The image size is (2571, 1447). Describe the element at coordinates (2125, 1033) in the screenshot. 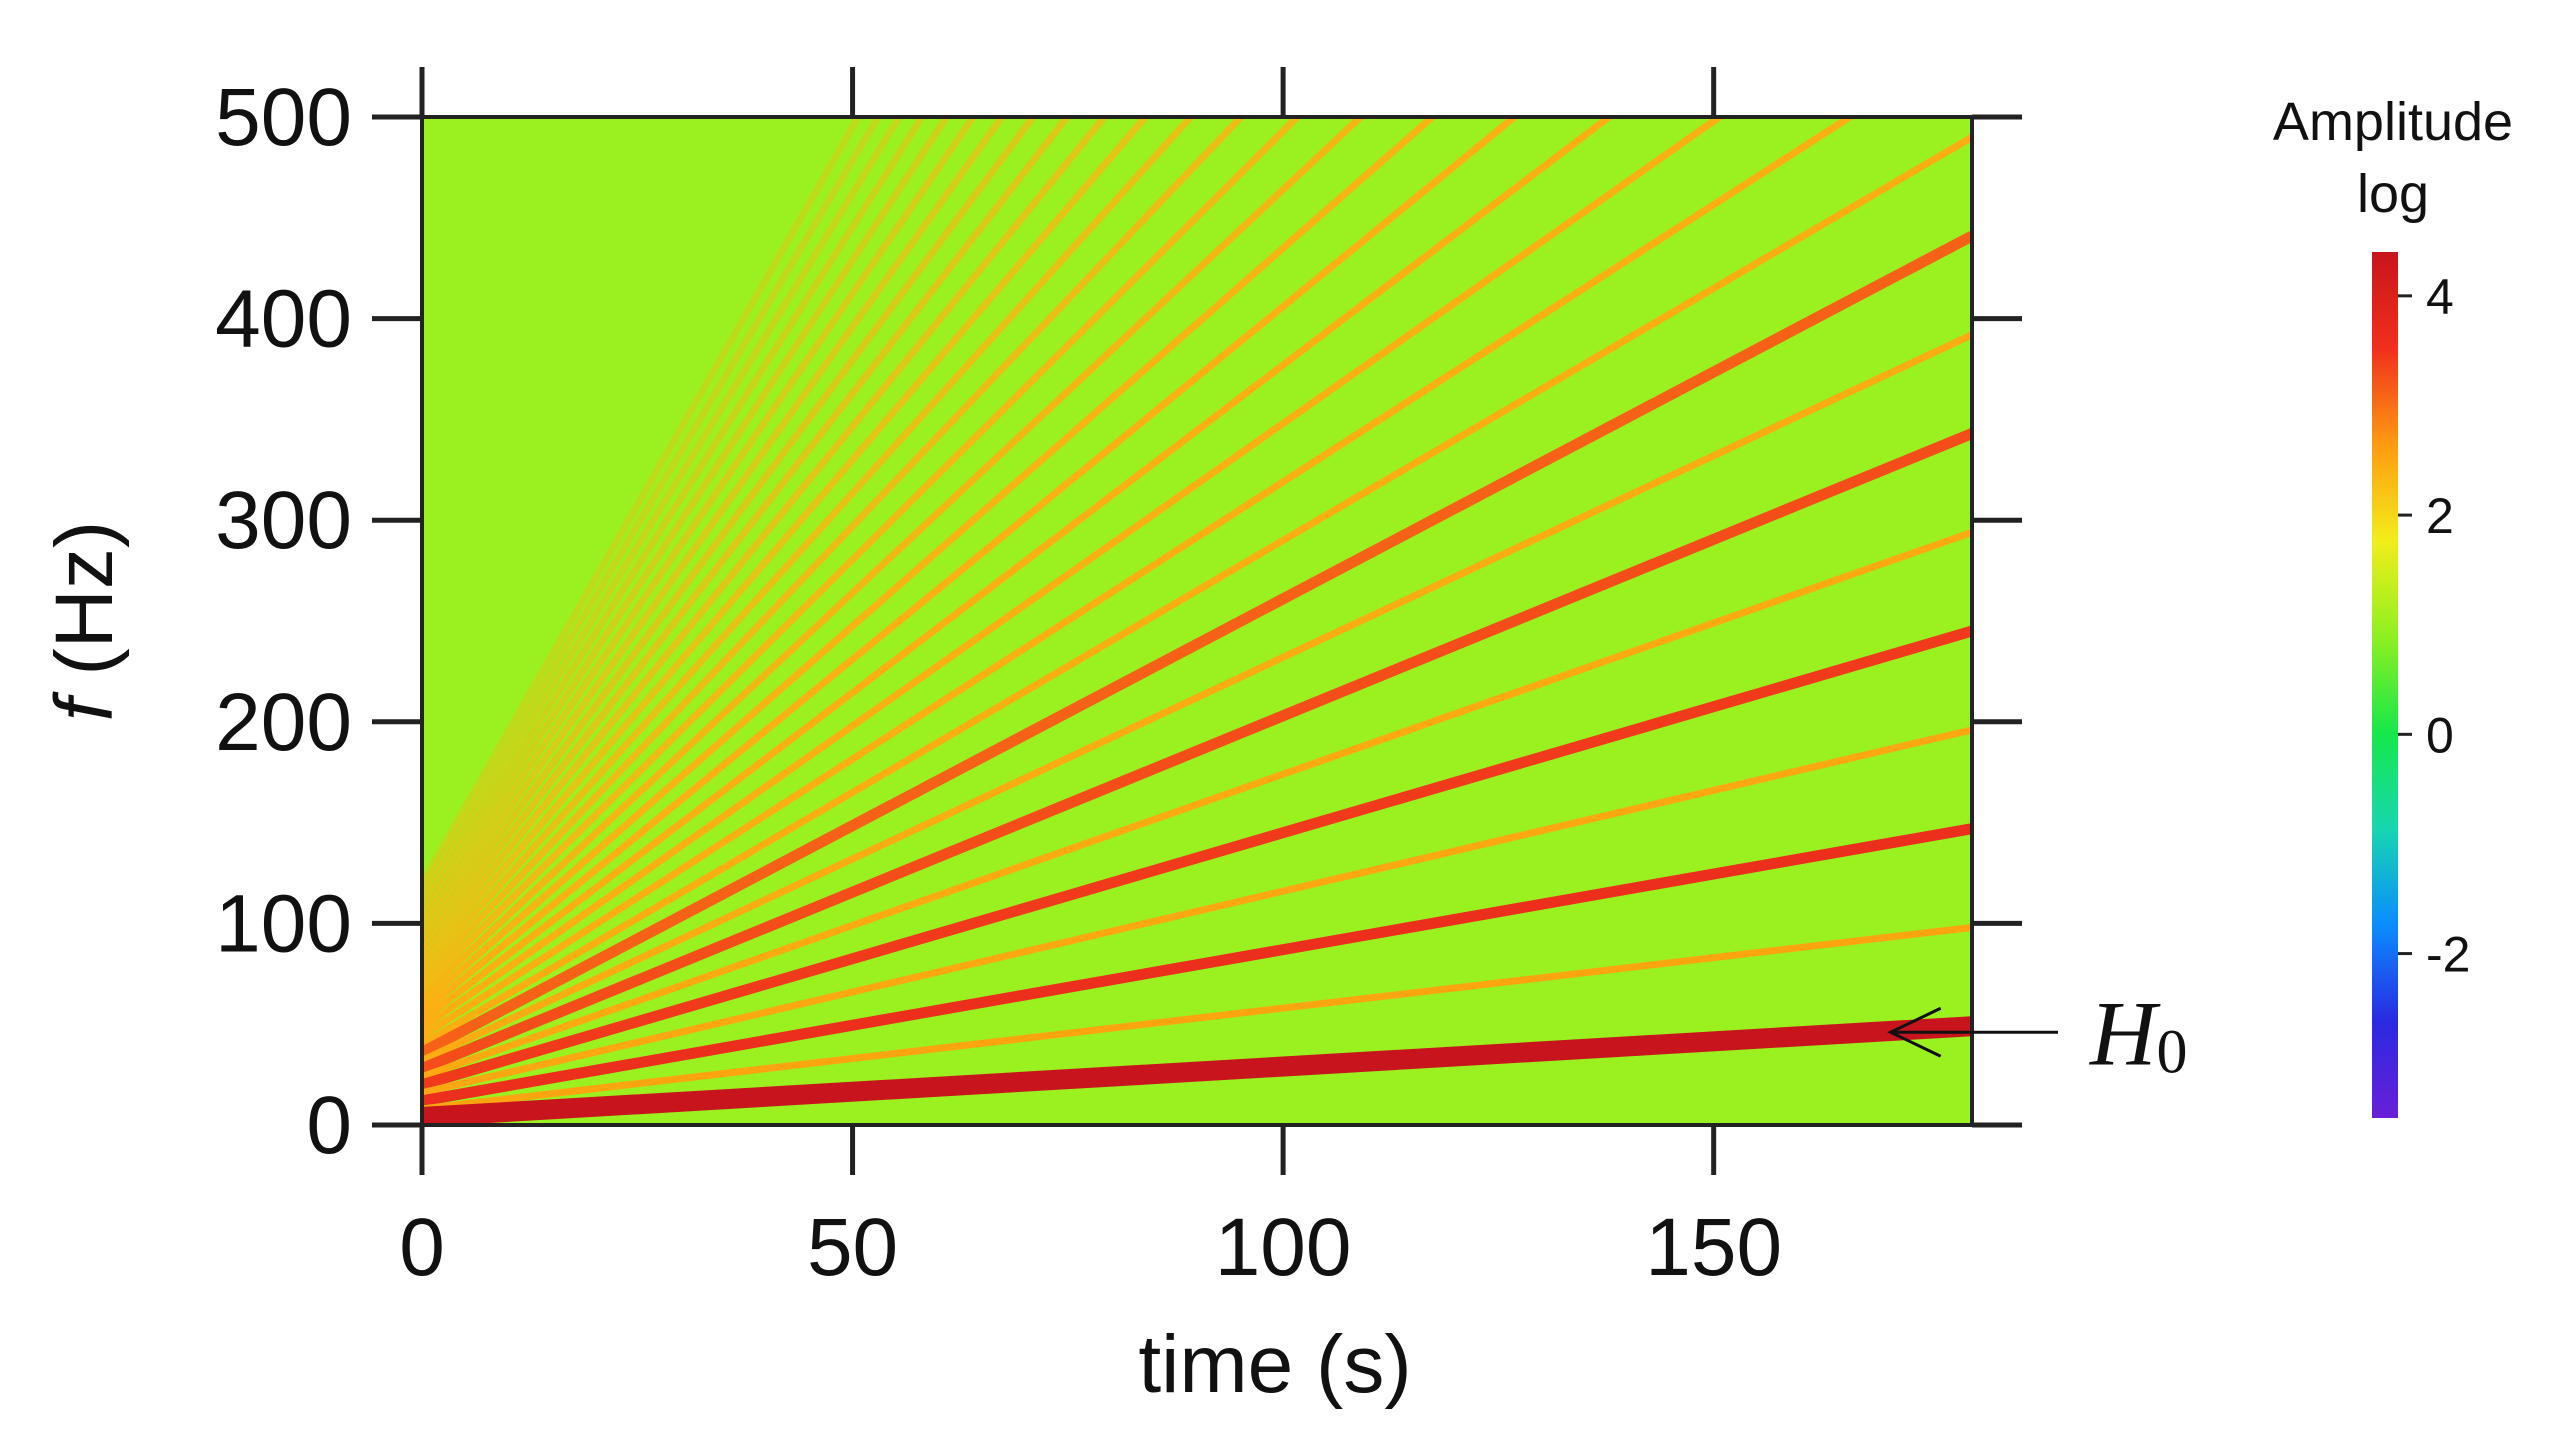

I see `annotation-label-main: H` at that location.